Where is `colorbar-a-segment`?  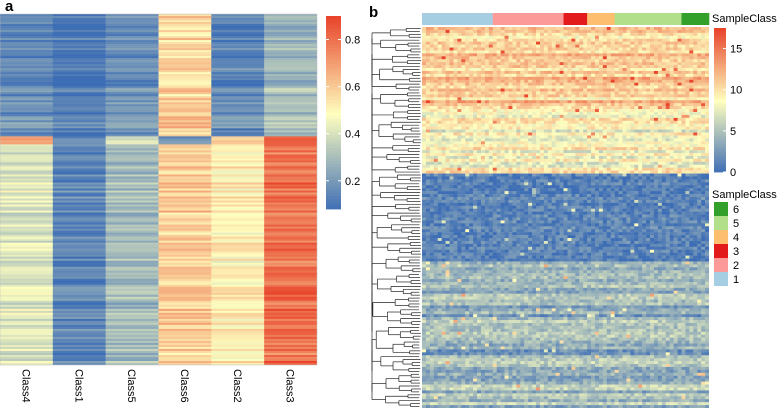
colorbar-a-segment is located at coordinates (333, 31).